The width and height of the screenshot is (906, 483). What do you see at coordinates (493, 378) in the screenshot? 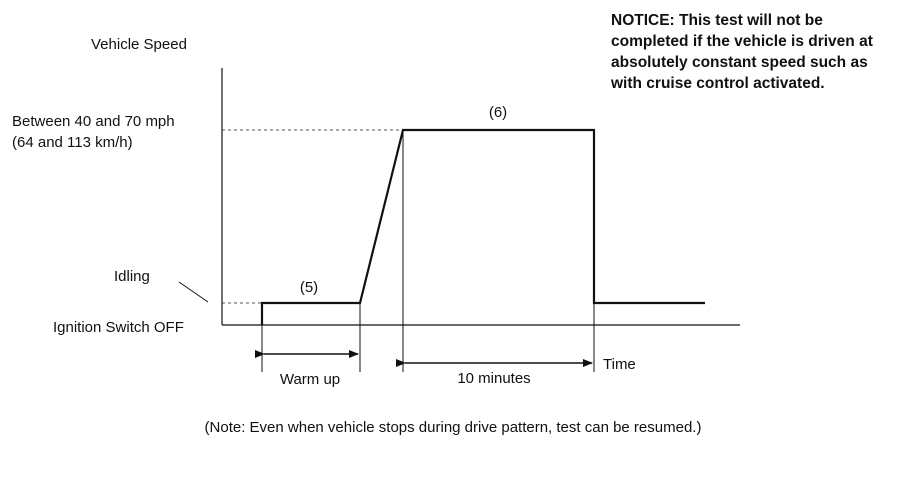
I see `cruise-duration-label: 10 minutes` at bounding box center [493, 378].